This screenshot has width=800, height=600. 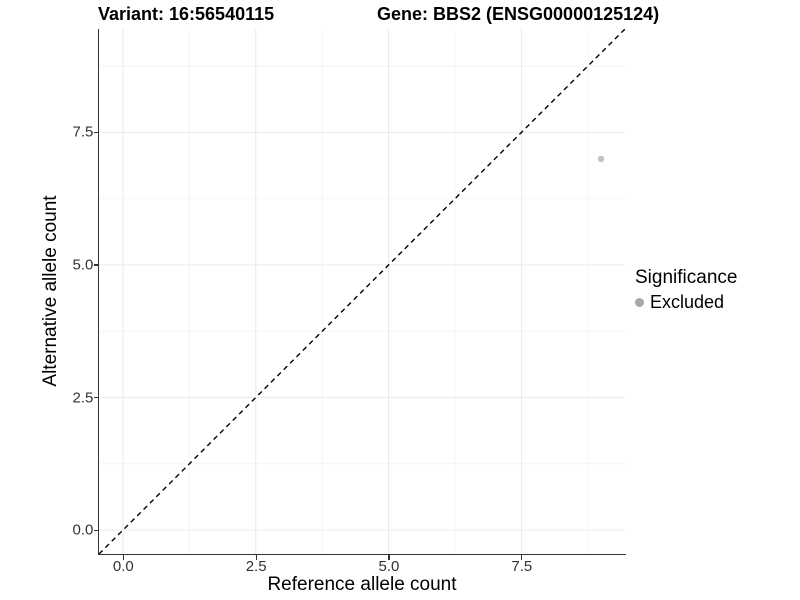 I want to click on plot-title-gene: Gene: BBS2 (ENSG00000125124), so click(x=518, y=14).